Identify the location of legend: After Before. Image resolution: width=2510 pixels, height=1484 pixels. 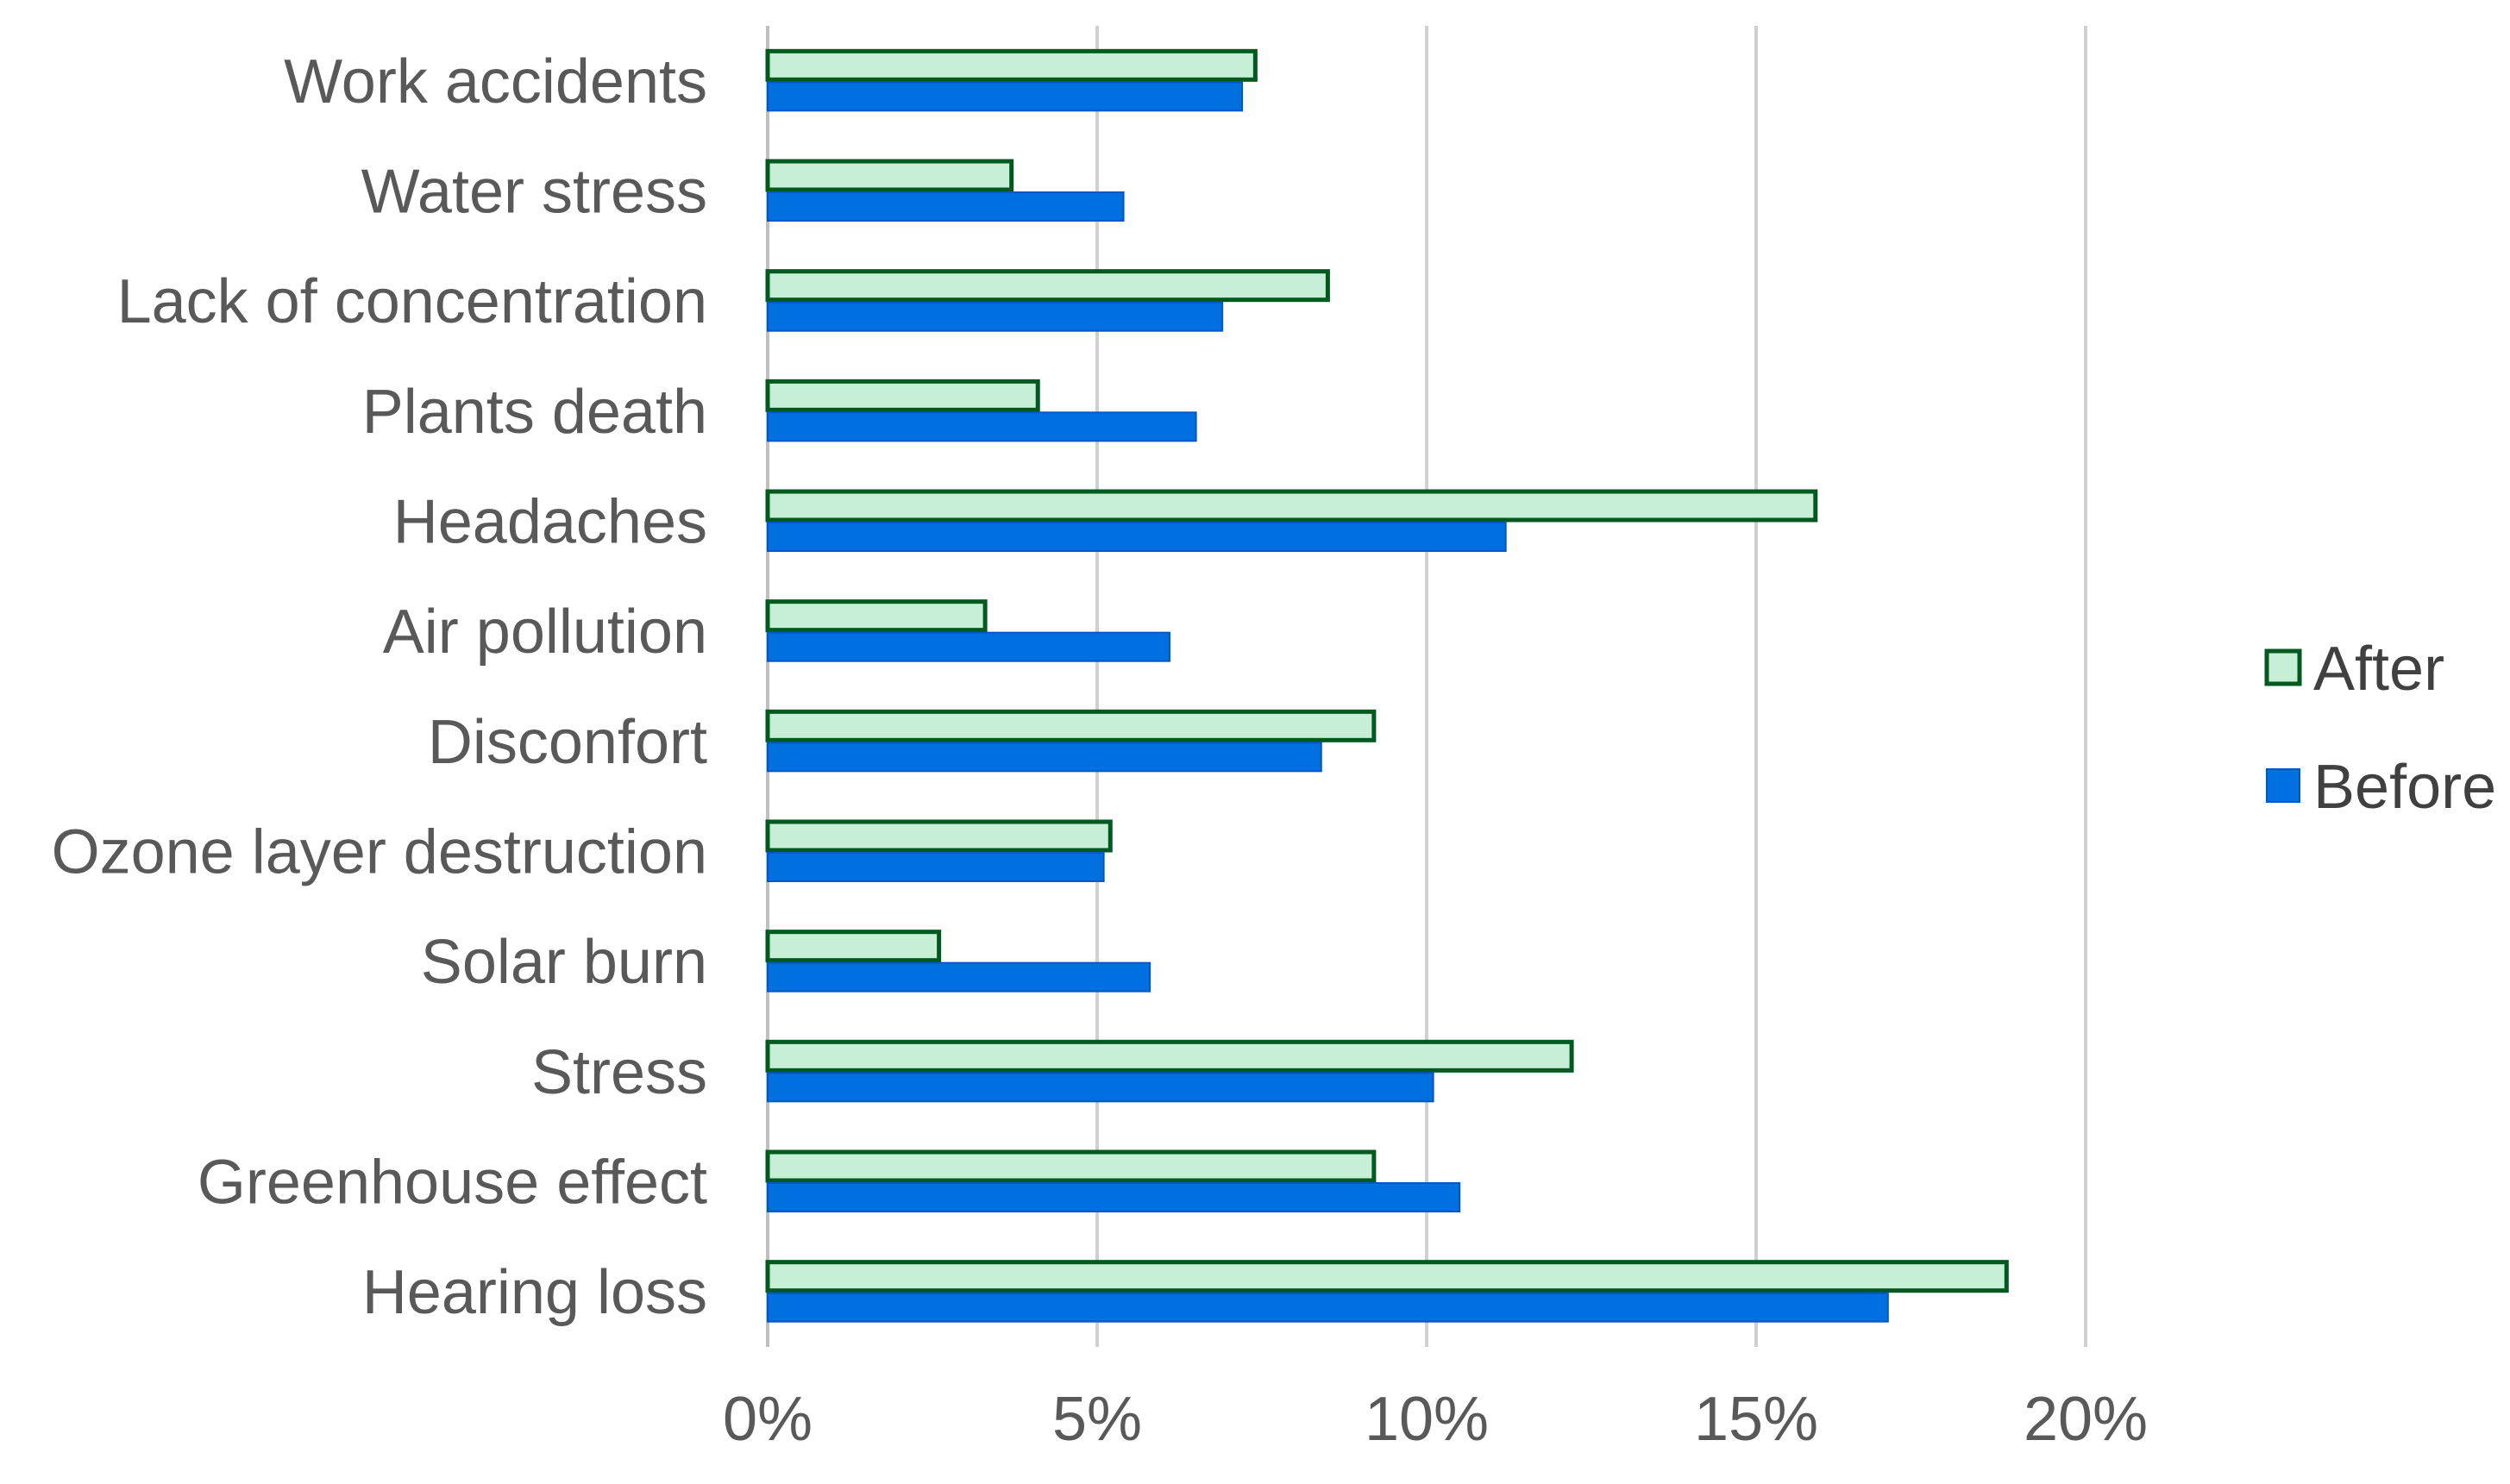
(2380, 728).